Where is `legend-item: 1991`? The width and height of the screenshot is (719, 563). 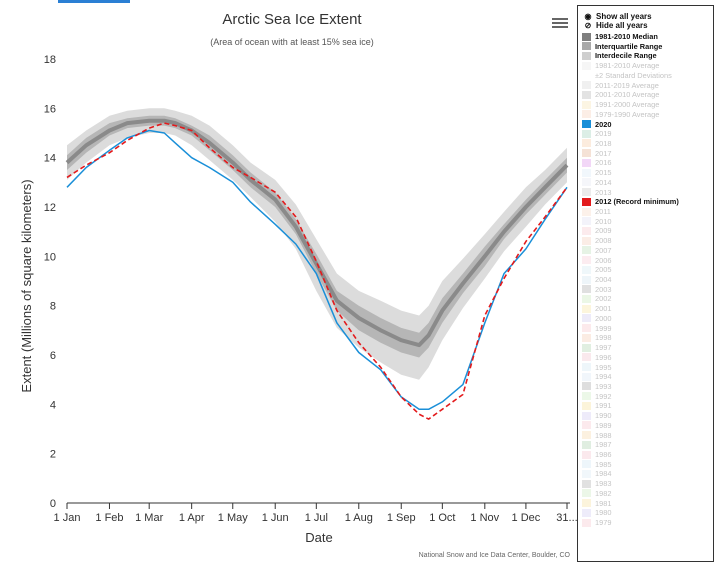 legend-item: 1991 is located at coordinates (596, 405).